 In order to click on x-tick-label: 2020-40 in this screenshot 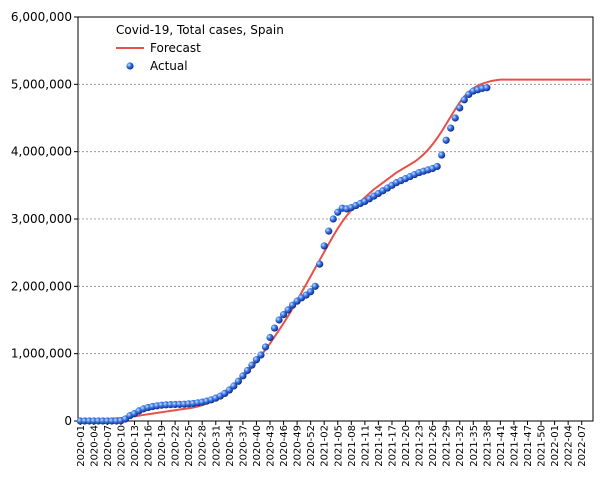, I will do `click(257, 446)`.